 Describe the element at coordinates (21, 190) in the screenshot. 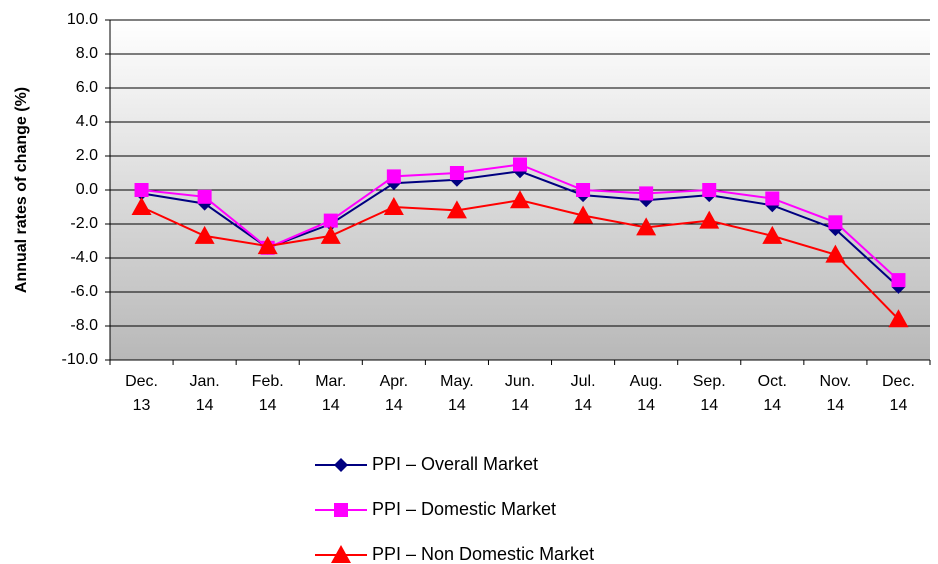

I see `y-axis-label: Annual rates of change (%)` at that location.